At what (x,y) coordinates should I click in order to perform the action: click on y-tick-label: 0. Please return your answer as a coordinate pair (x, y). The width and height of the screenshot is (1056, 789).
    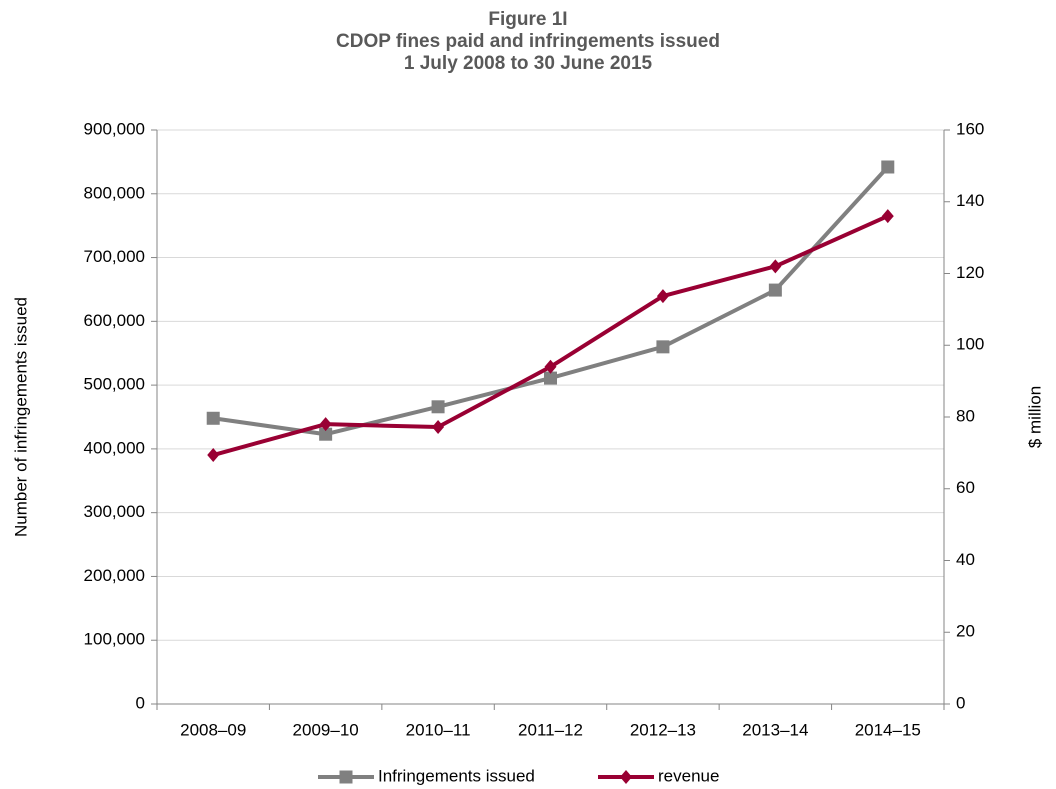
    Looking at the image, I should click on (140, 702).